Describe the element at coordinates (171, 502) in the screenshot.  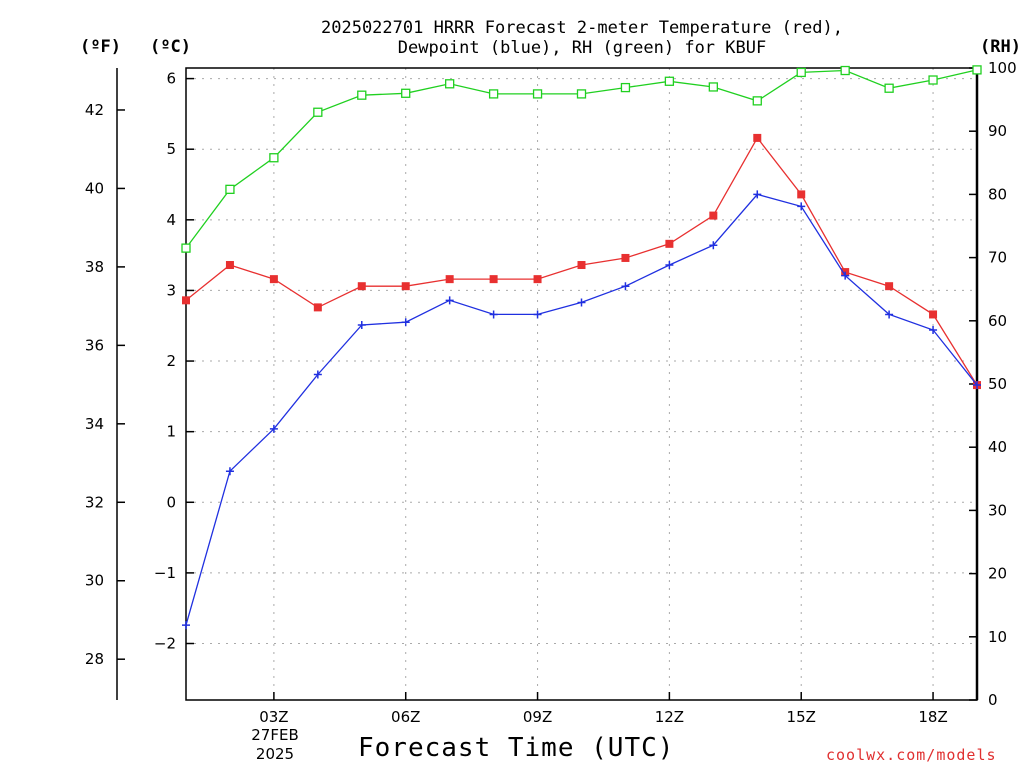
I see `celsius-tick-label: 0` at that location.